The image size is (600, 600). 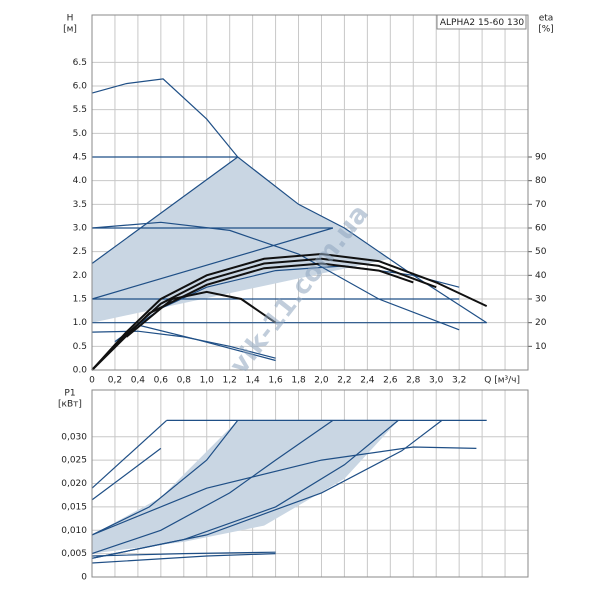 What do you see at coordinates (502, 381) in the screenshot?
I see `x-axis-label: Q [м³/ч]` at bounding box center [502, 381].